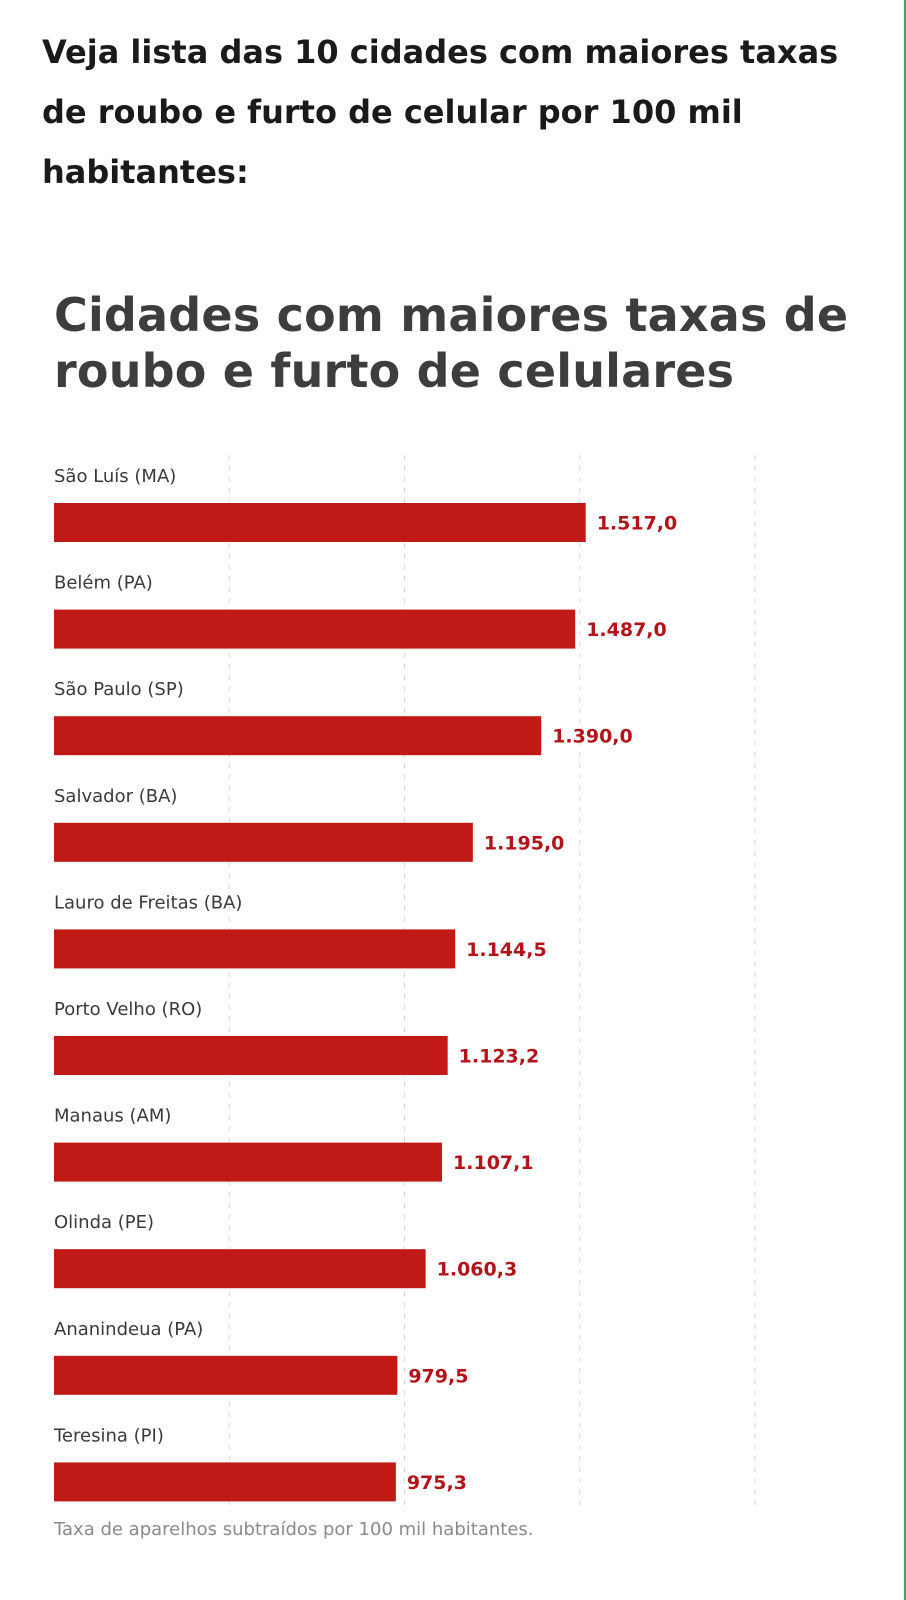 Image resolution: width=906 pixels, height=1600 pixels. Describe the element at coordinates (592, 737) in the screenshot. I see `value-label: 1.390,0` at that location.